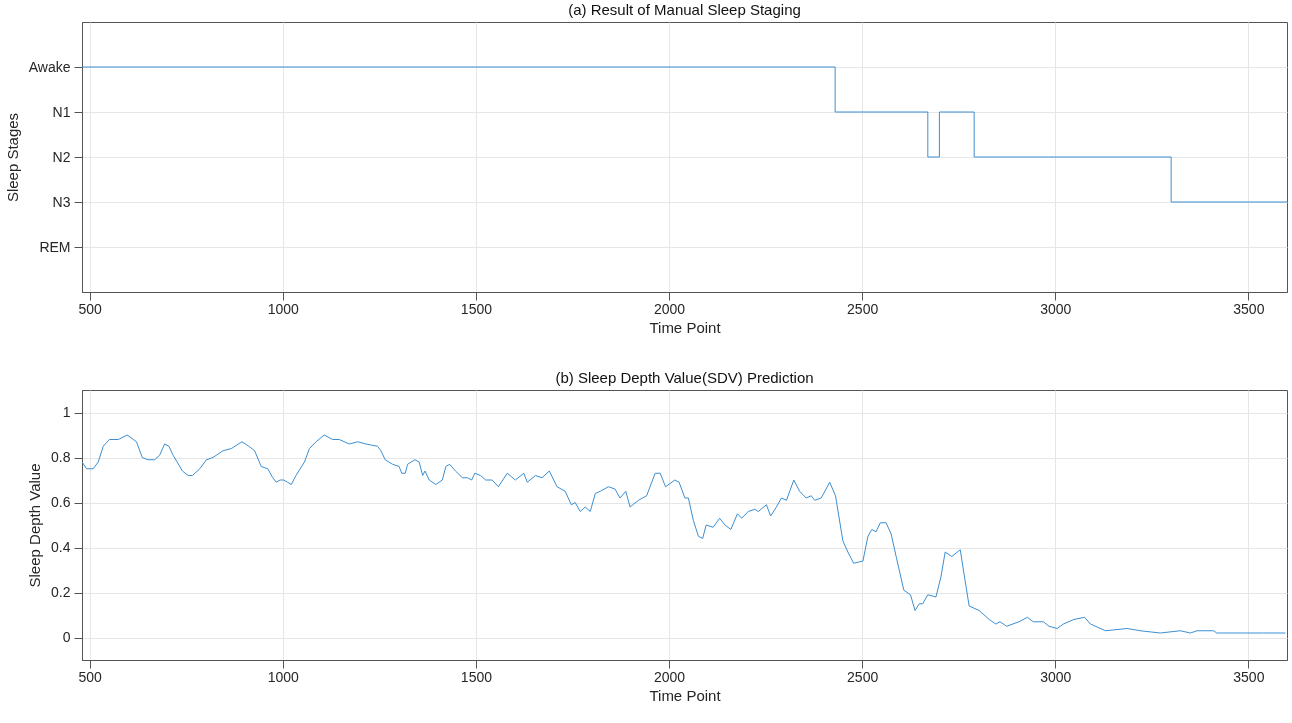  What do you see at coordinates (61, 111) in the screenshot?
I see `category-label: N1` at bounding box center [61, 111].